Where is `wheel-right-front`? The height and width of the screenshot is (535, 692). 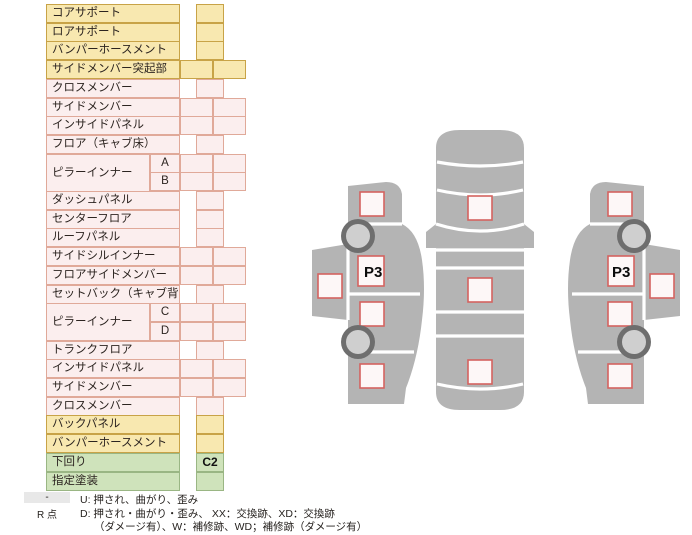
wheel-right-front is located at coordinates (634, 236).